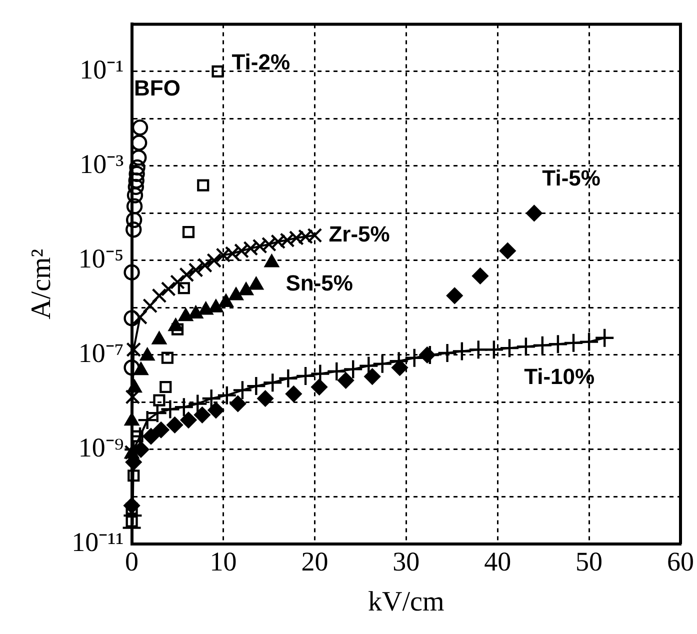 This screenshot has width=697, height=634. I want to click on series-label: Sn-5%, so click(319, 283).